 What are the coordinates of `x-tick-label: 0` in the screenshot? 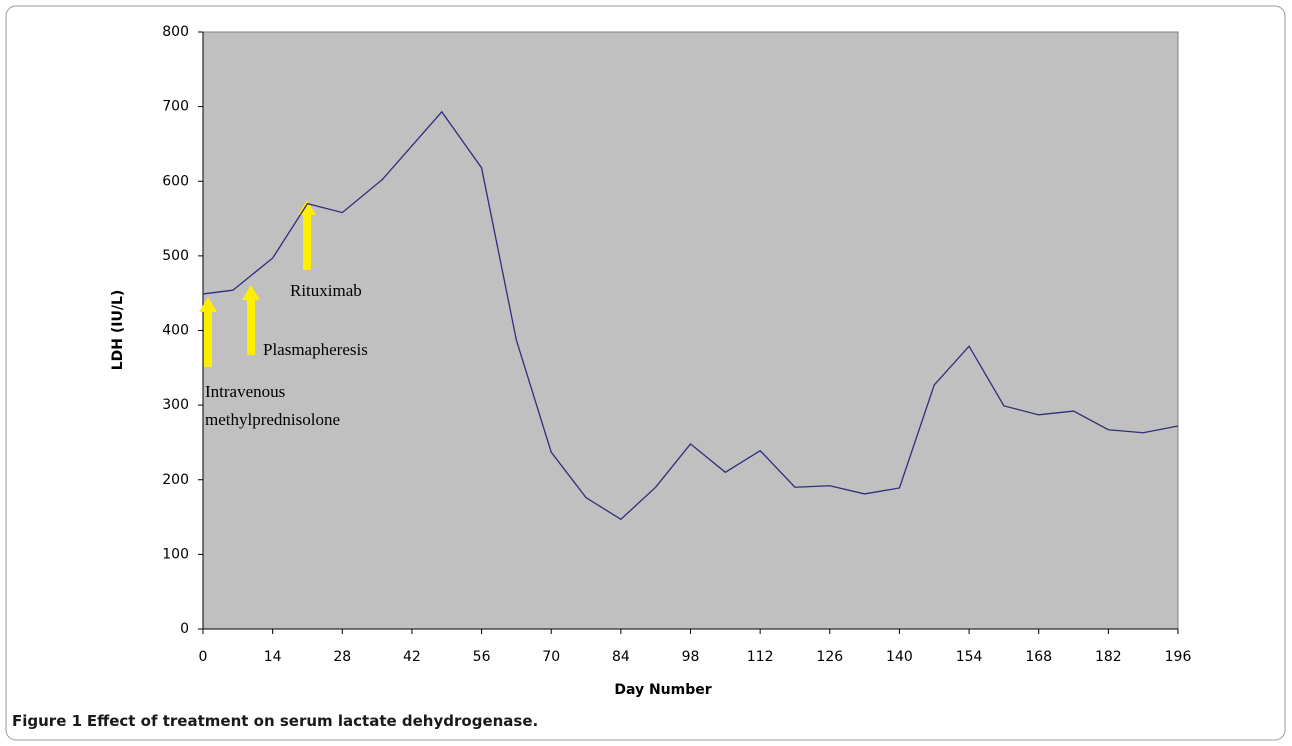 It's located at (203, 657).